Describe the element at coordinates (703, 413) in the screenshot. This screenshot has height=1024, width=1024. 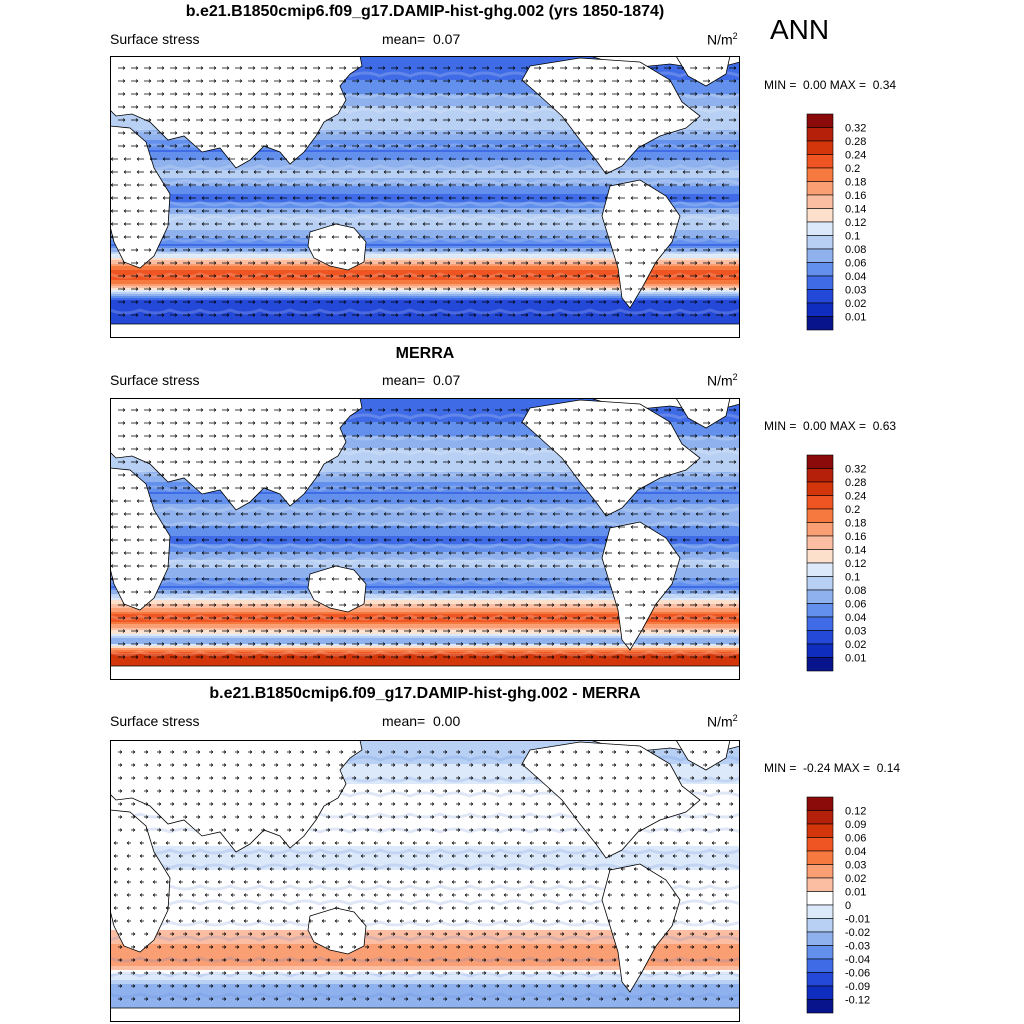
I see `continent-greenland` at that location.